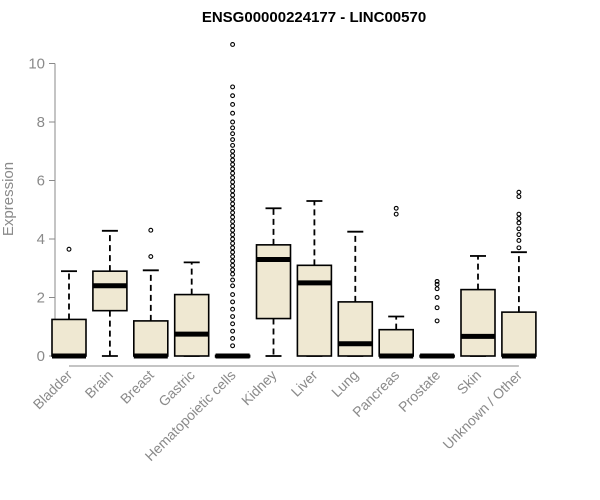 The height and width of the screenshot is (500, 600). Describe the element at coordinates (8, 199) in the screenshot. I see `y-axis-label: Expression` at that location.